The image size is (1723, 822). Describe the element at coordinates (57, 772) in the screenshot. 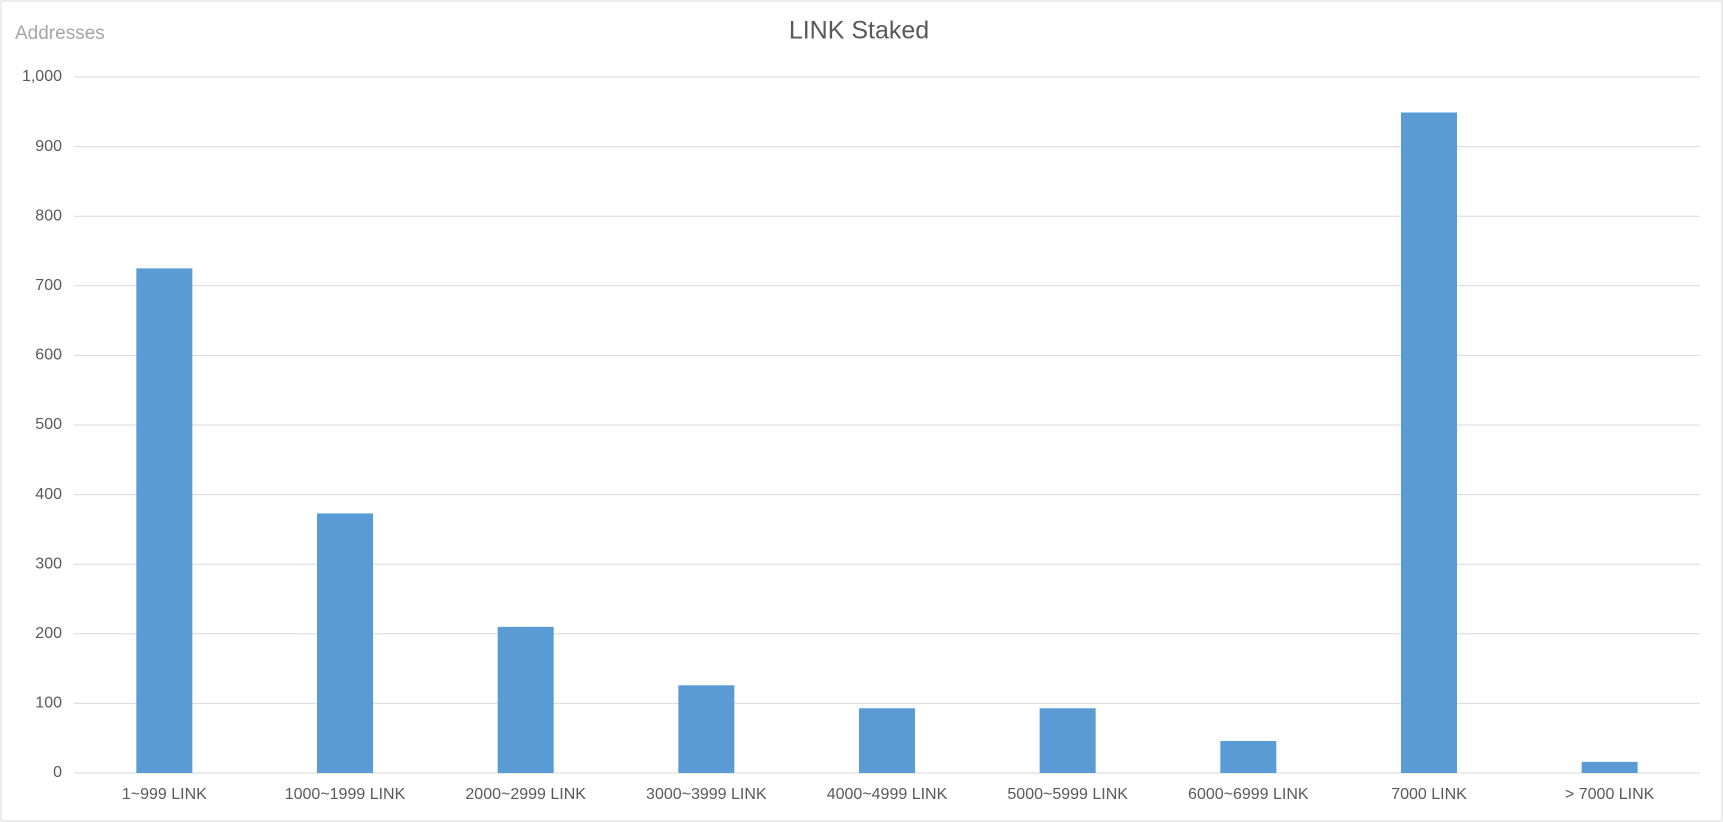

I see `y-tick-label: 0` at that location.